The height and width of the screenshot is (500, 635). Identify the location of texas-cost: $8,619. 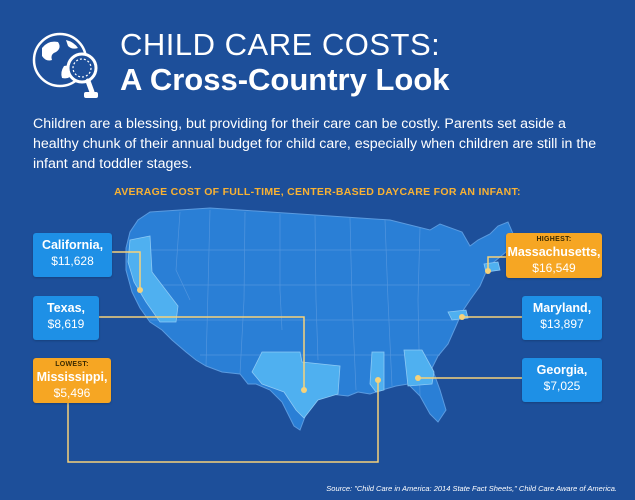
(66, 324).